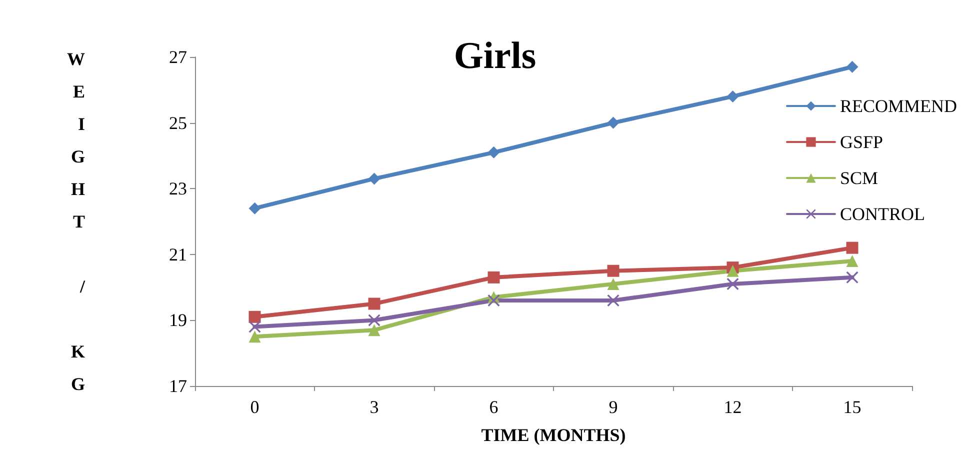  I want to click on x-axis-title: TIME (MONTHS), so click(553, 435).